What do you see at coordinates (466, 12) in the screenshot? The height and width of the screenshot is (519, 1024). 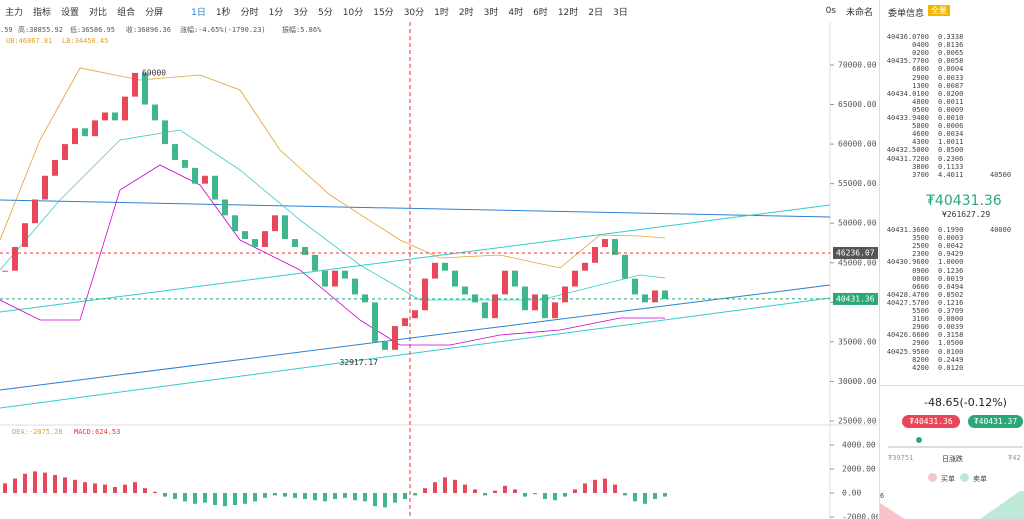 I see `period-button: 2时` at bounding box center [466, 12].